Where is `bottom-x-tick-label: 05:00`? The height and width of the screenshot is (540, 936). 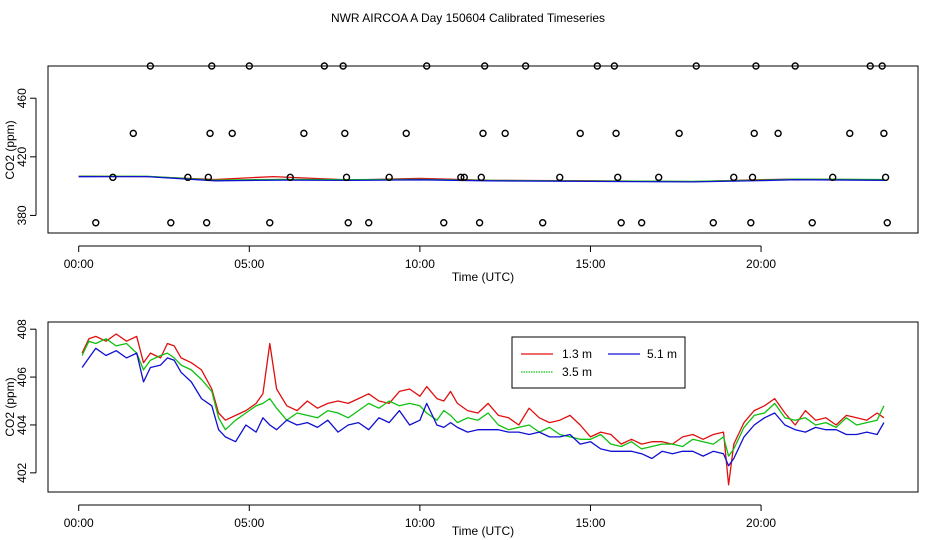 bottom-x-tick-label: 05:00 is located at coordinates (249, 523).